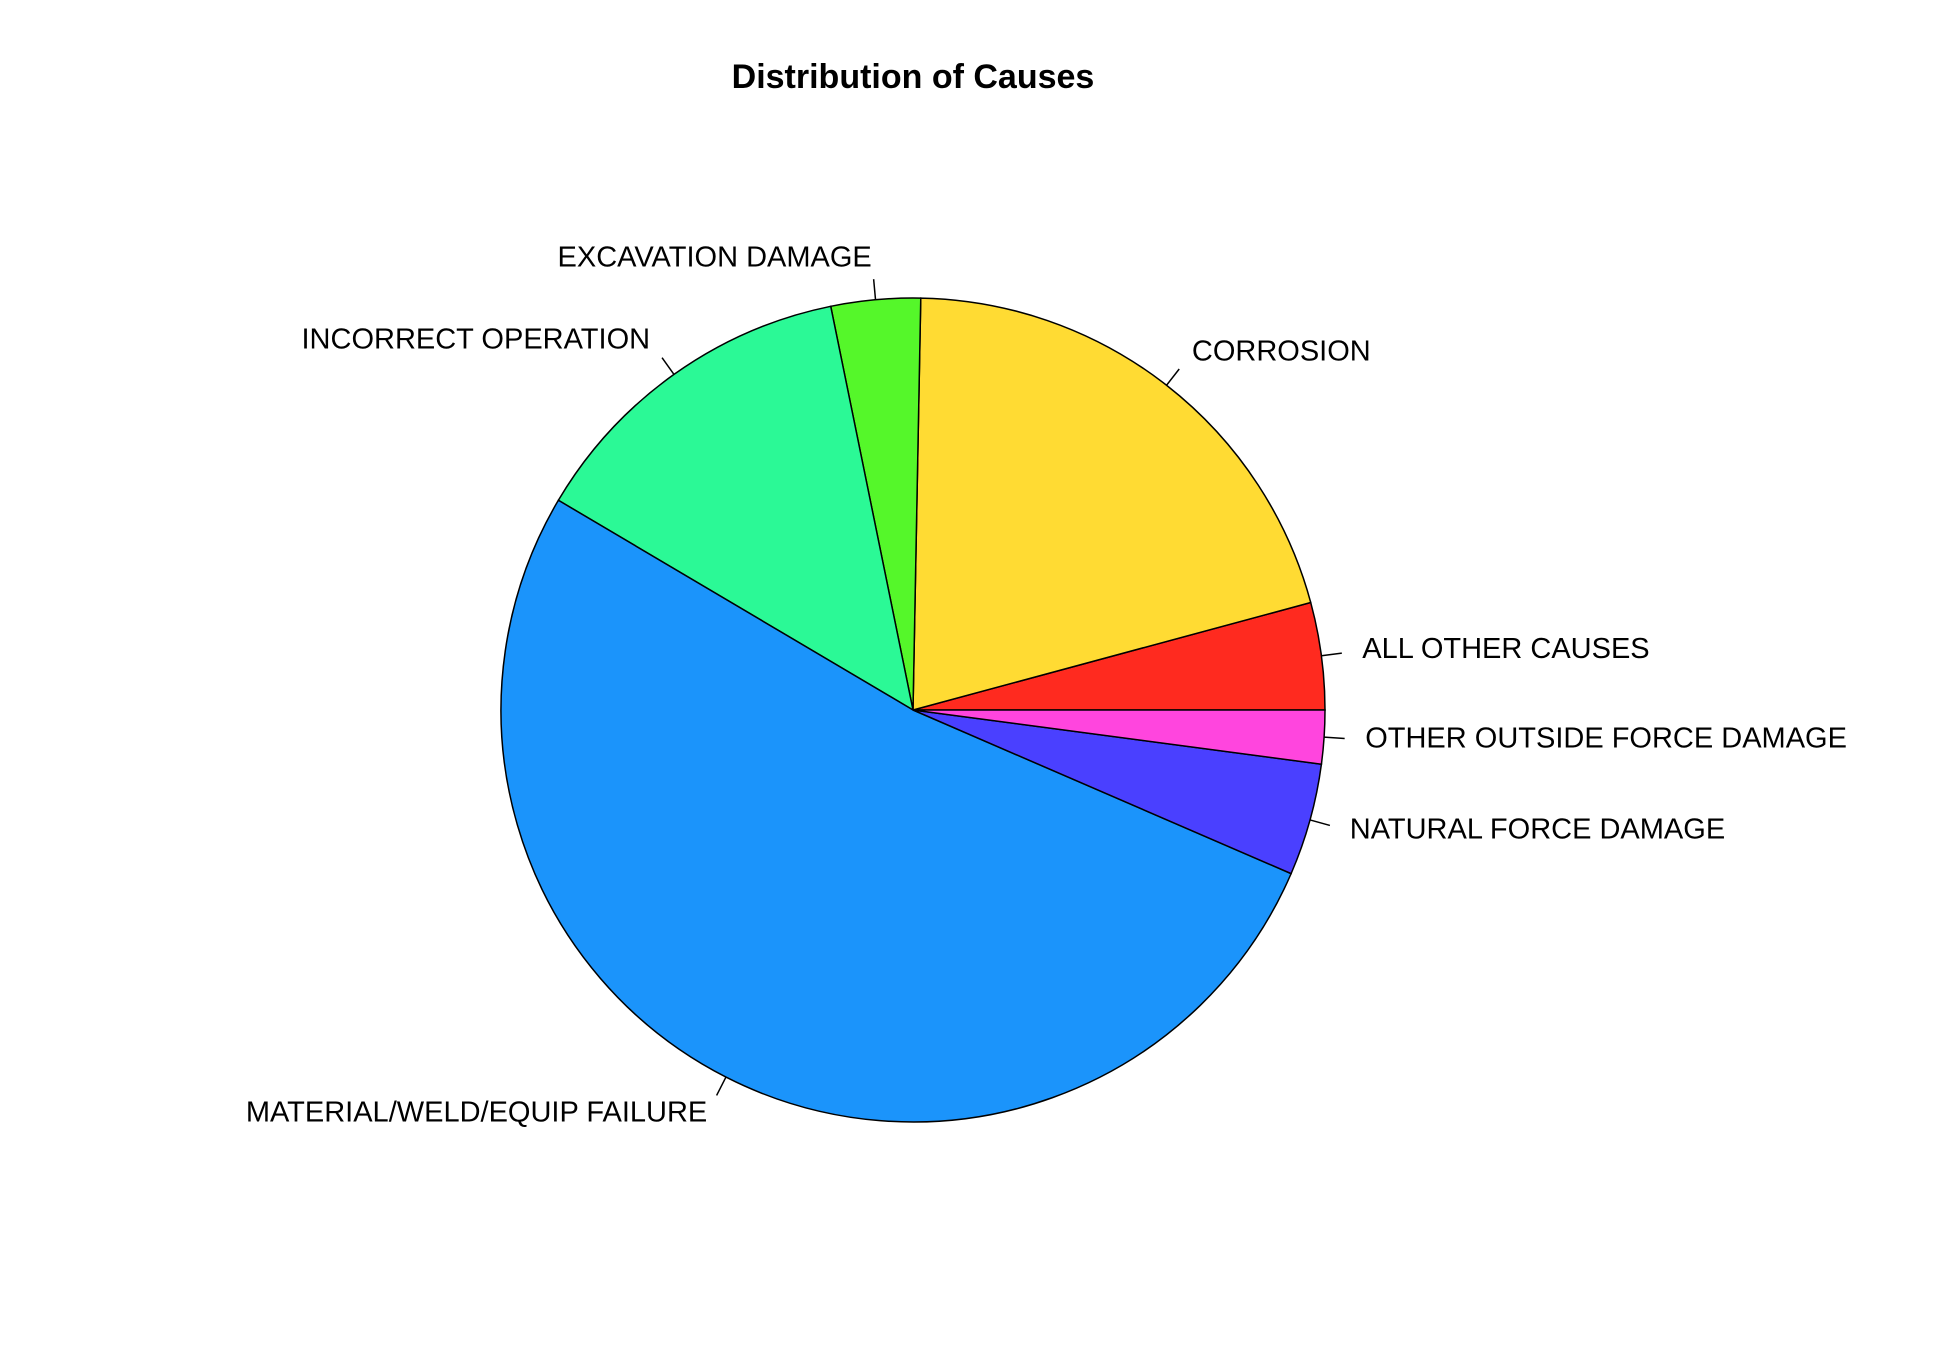 This screenshot has height=1364, width=1950. I want to click on leader-line-natural-force-damage, so click(1320, 823).